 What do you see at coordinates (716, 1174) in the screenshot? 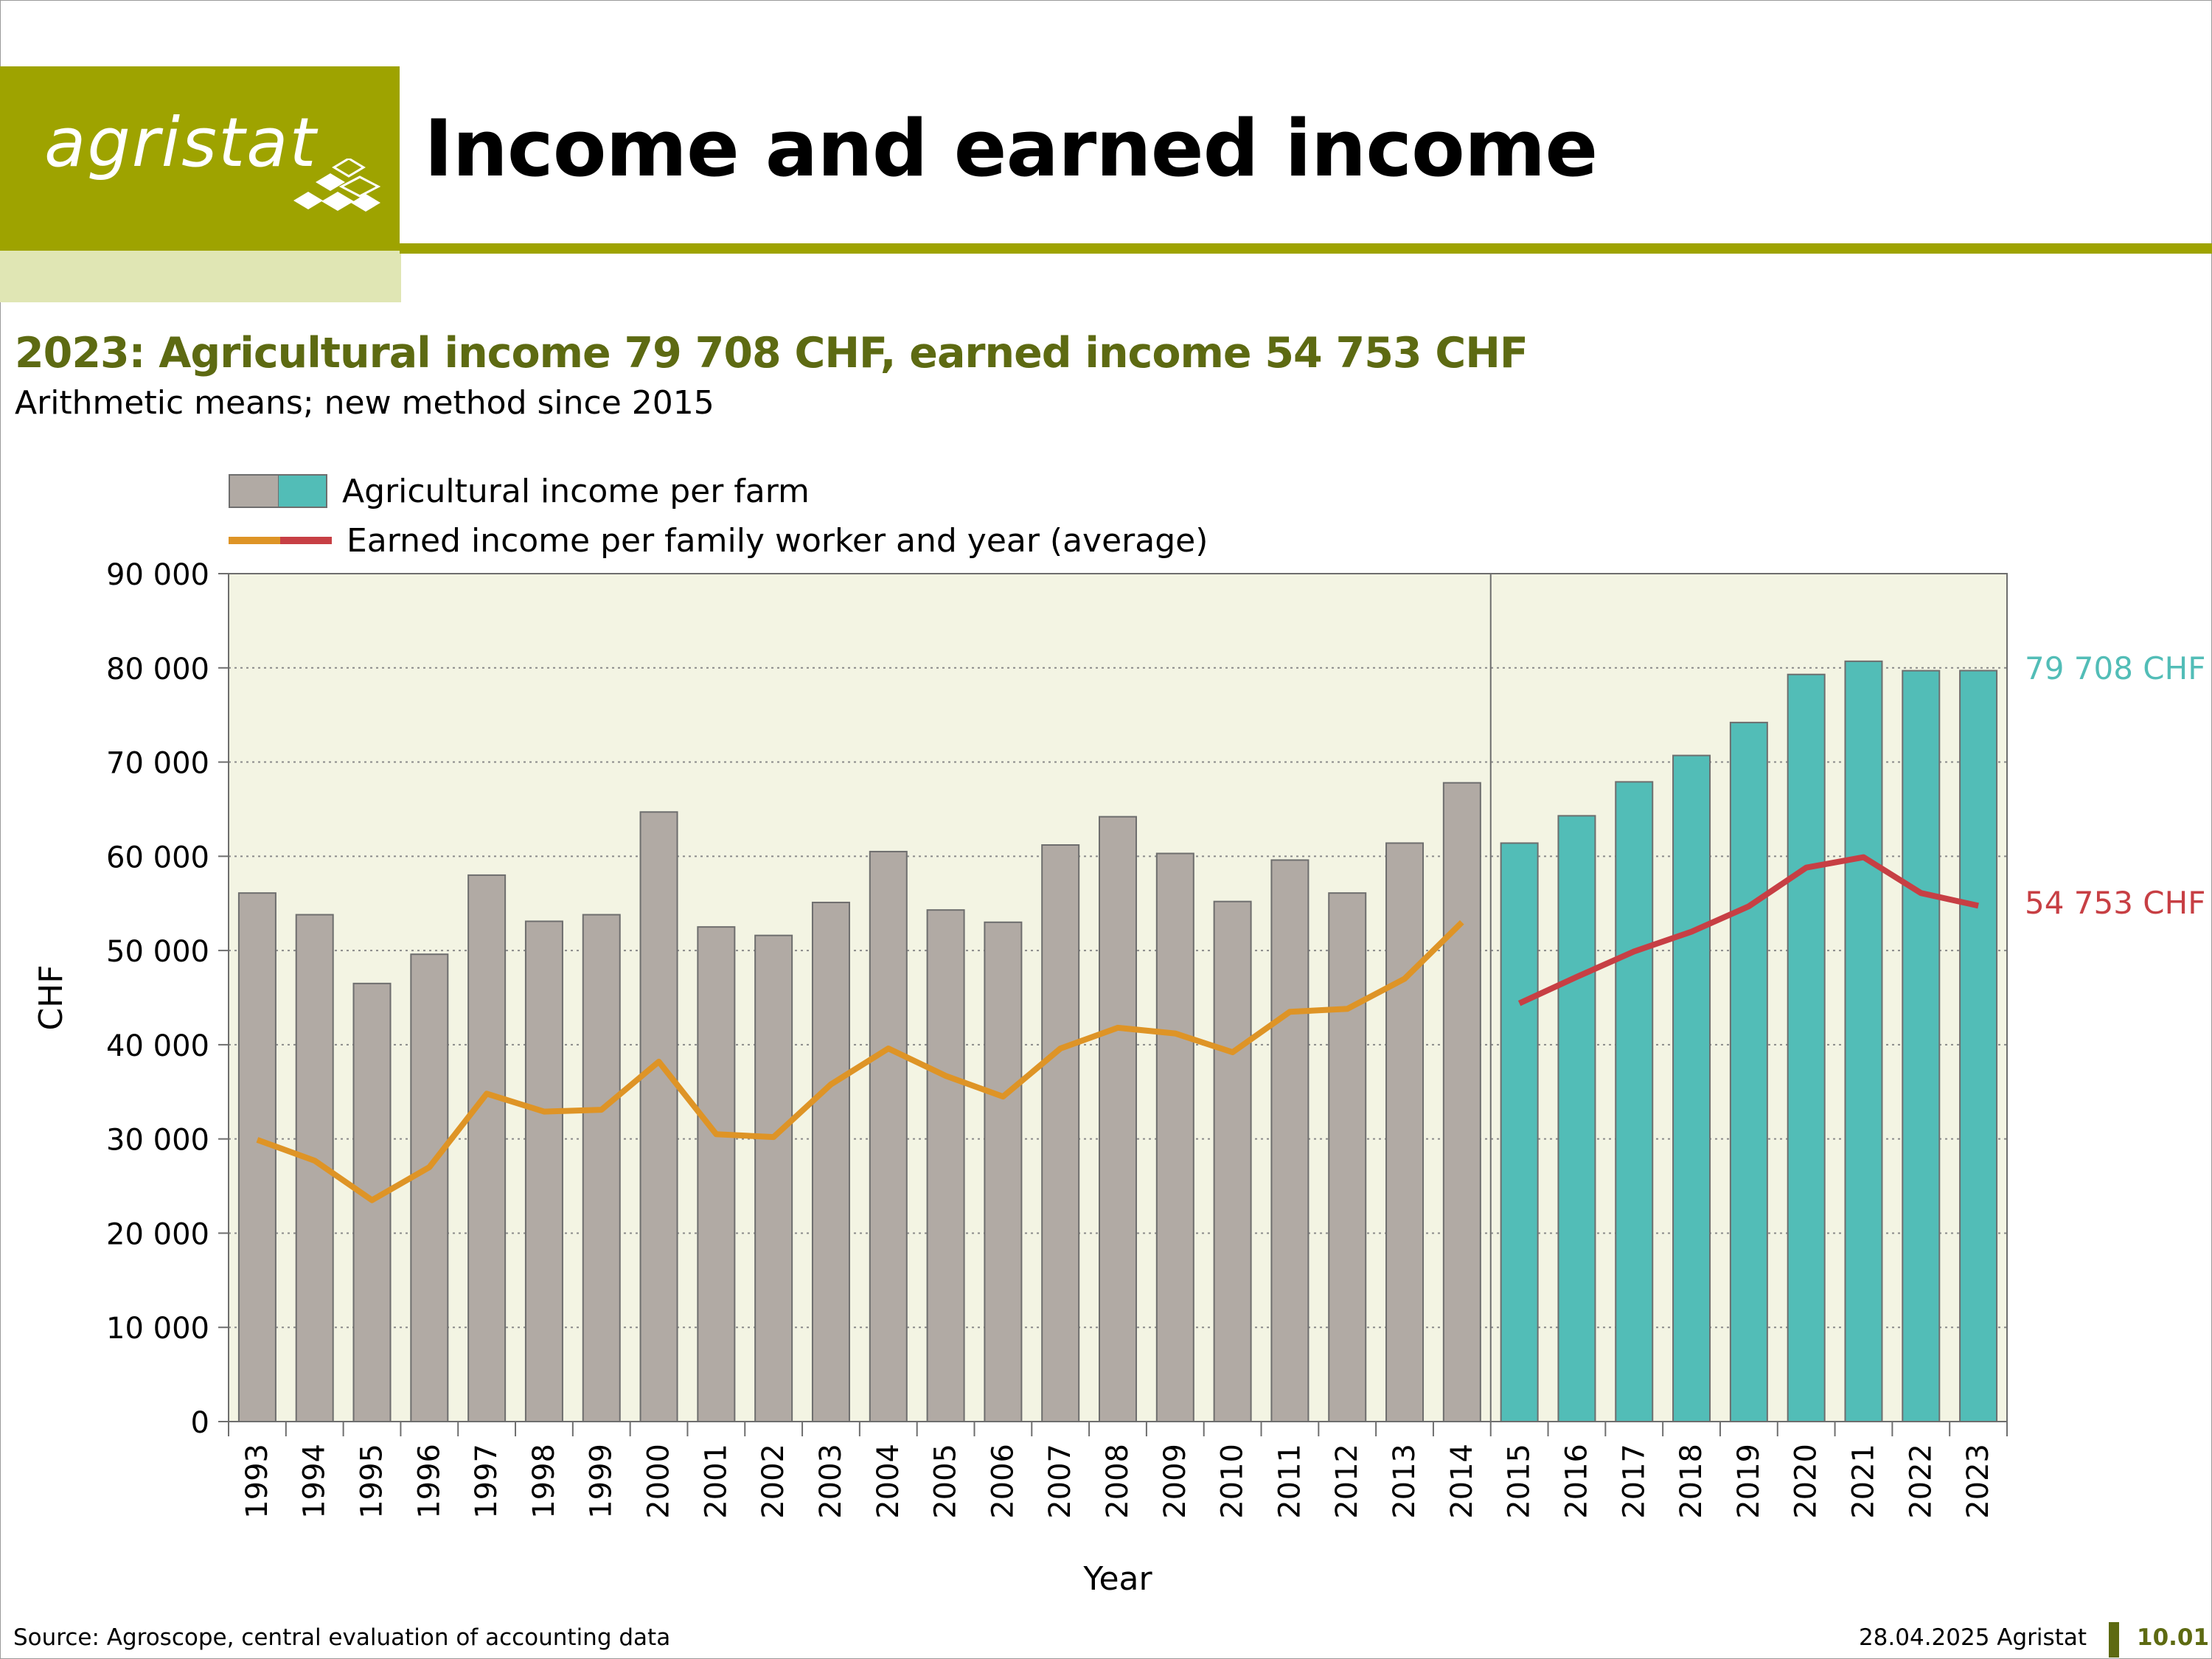
I see `bar-2001` at bounding box center [716, 1174].